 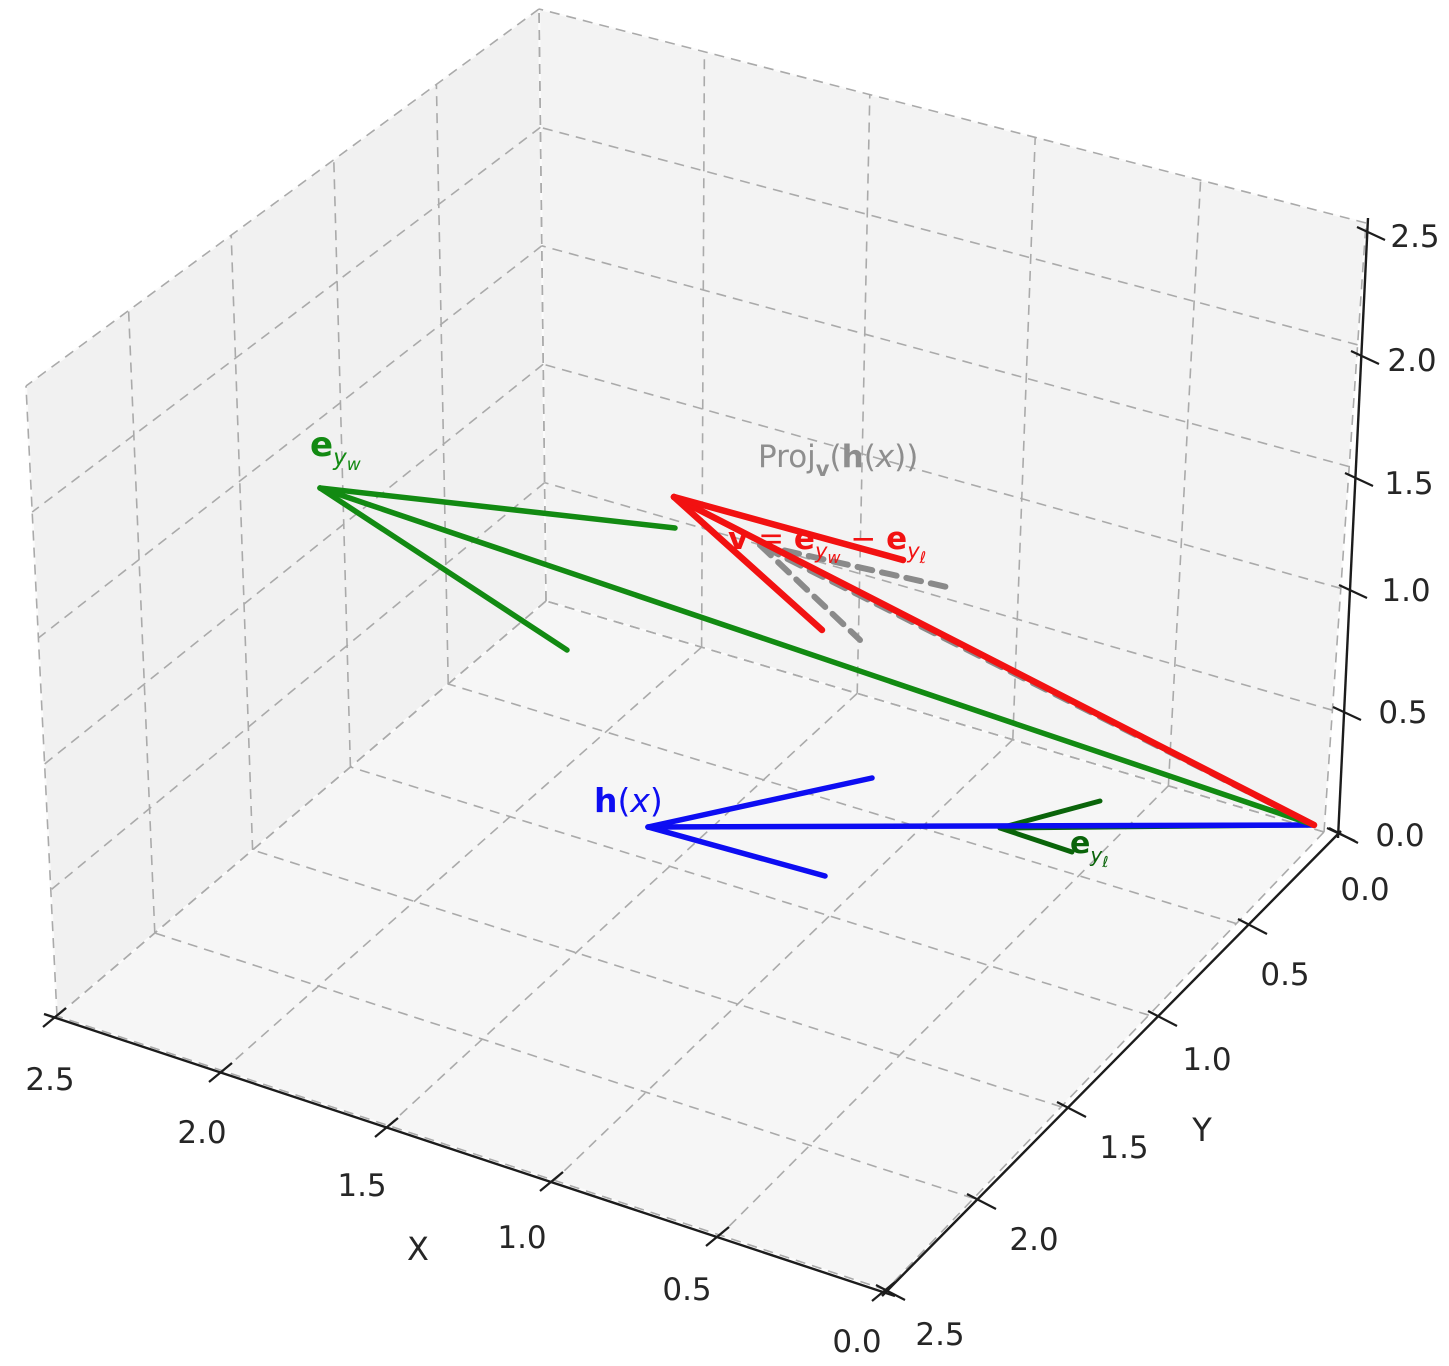 I want to click on z-tick-label-1.5: 1.5, so click(x=1408, y=484).